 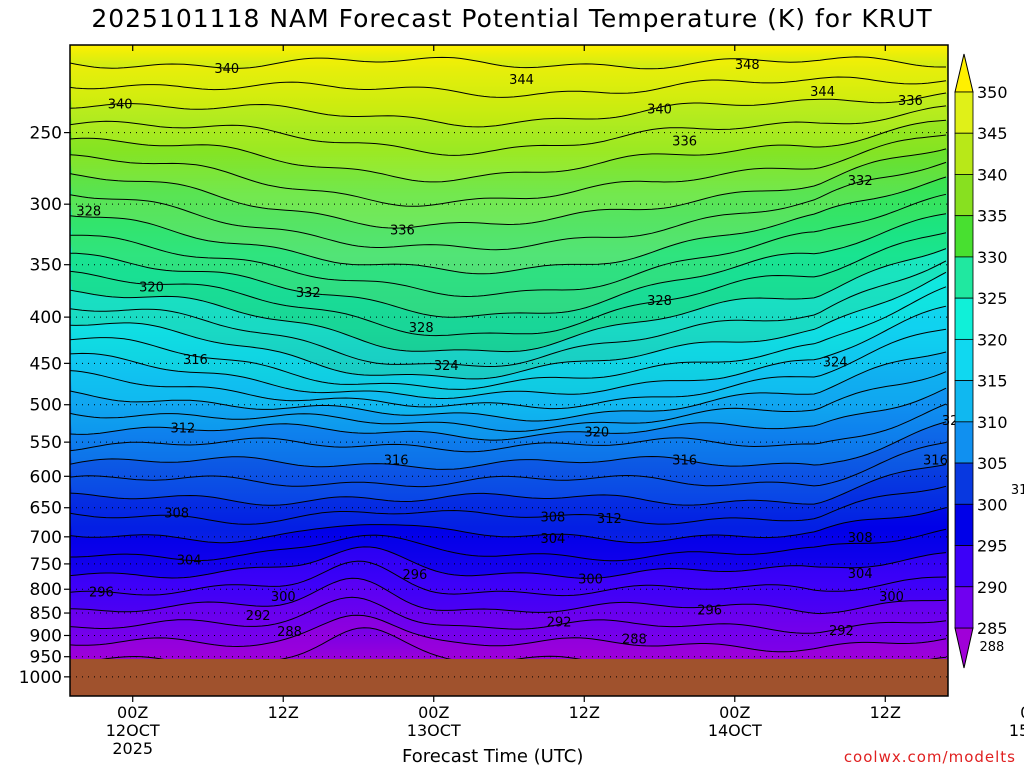 What do you see at coordinates (992, 174) in the screenshot?
I see `colorbar-label: 340` at bounding box center [992, 174].